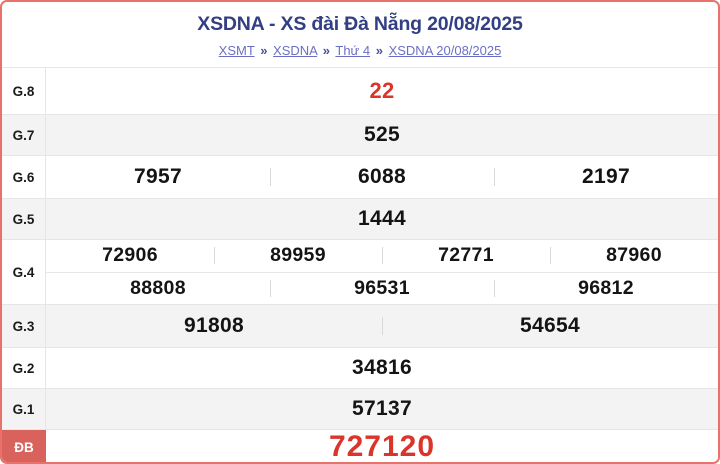  What do you see at coordinates (466, 255) in the screenshot?
I see `prize-number: 72771` at bounding box center [466, 255].